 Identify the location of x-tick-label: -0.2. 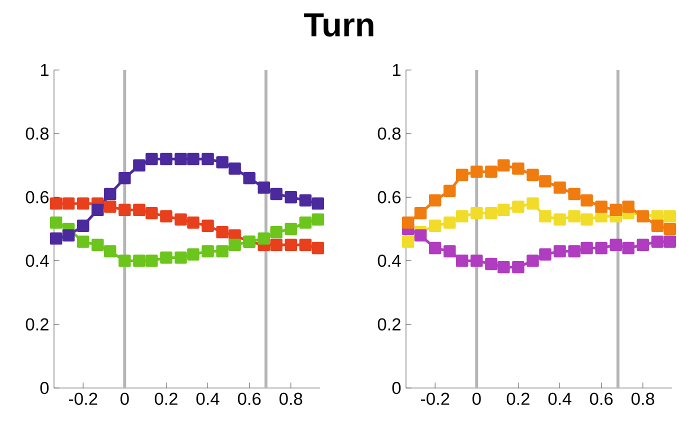
(435, 398).